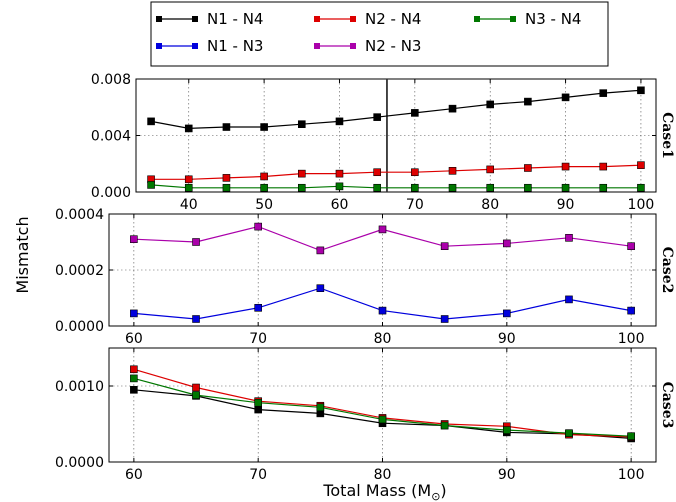 This screenshot has width=676, height=502. I want to click on legend-entry: N3 - N4, so click(527, 19).